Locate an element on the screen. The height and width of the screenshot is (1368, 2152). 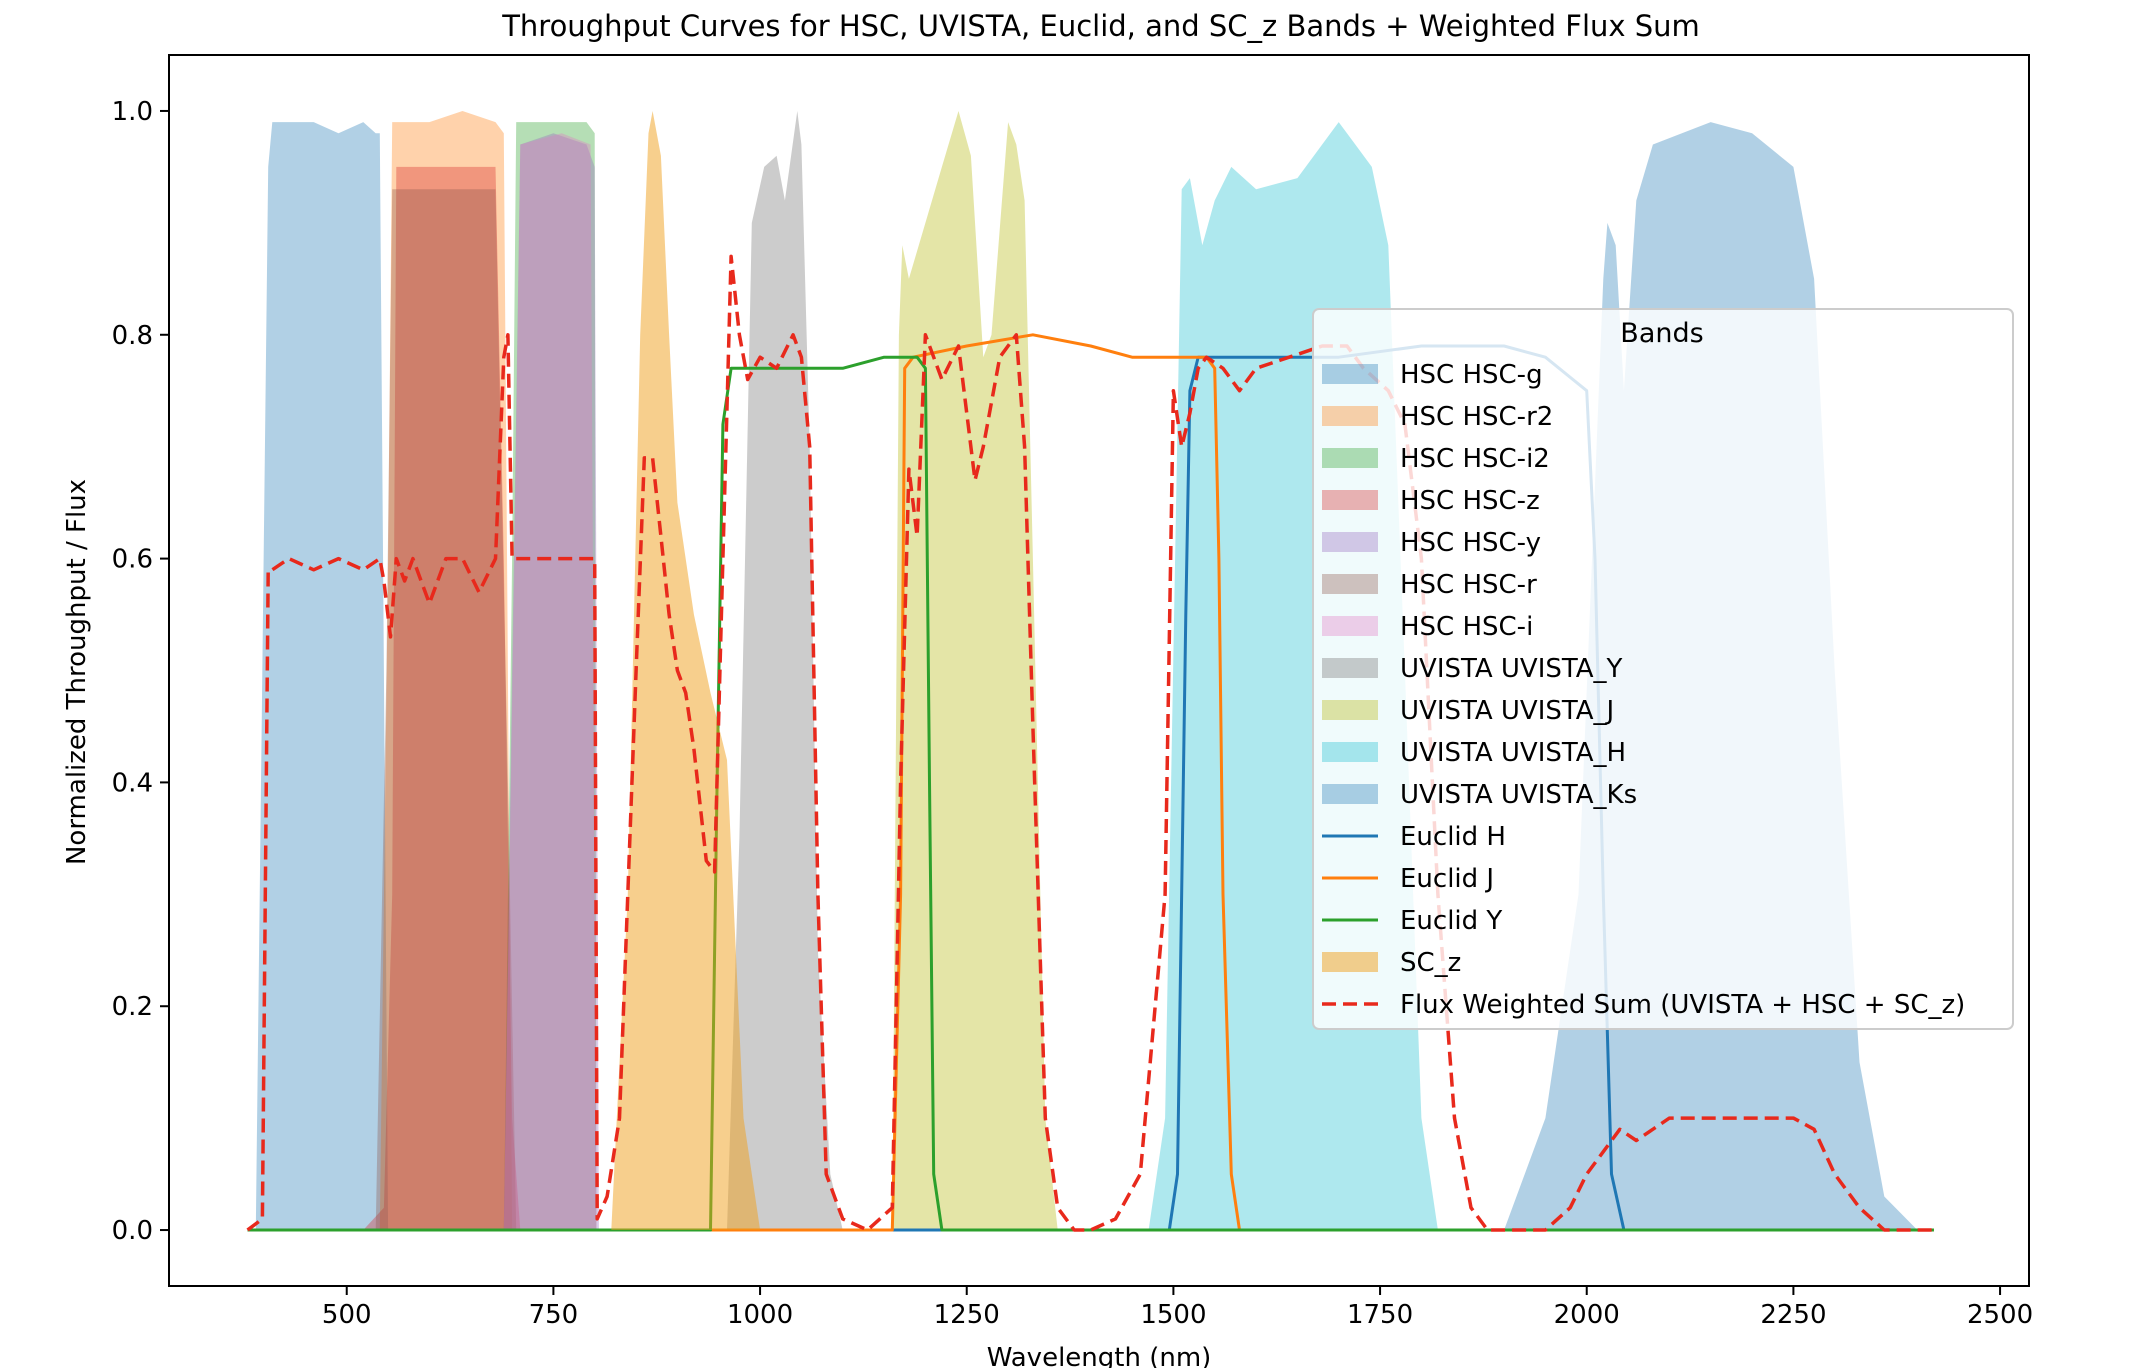
legend-swatch-uvista-uvista-j is located at coordinates (1350, 710).